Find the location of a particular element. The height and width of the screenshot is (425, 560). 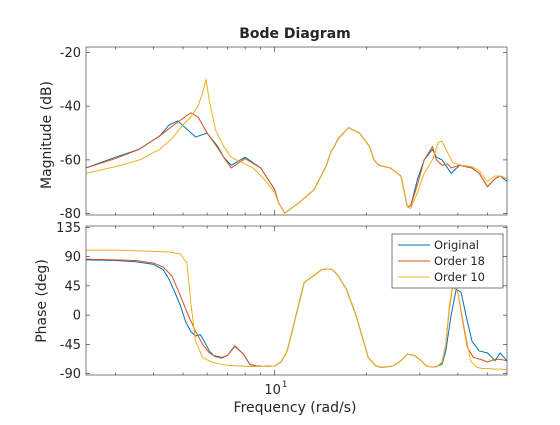

legend-label-order-18: Order 18 is located at coordinates (459, 261).